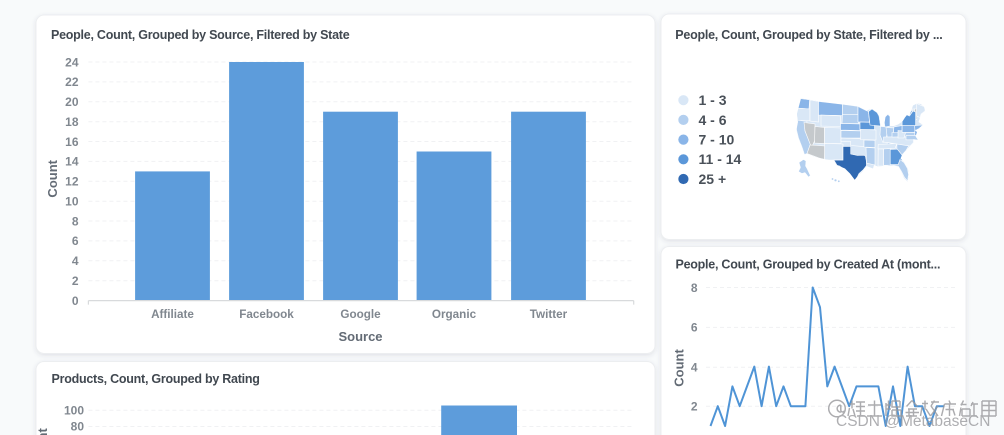  What do you see at coordinates (172, 314) in the screenshot?
I see `svg-text: Affiliate` at bounding box center [172, 314].